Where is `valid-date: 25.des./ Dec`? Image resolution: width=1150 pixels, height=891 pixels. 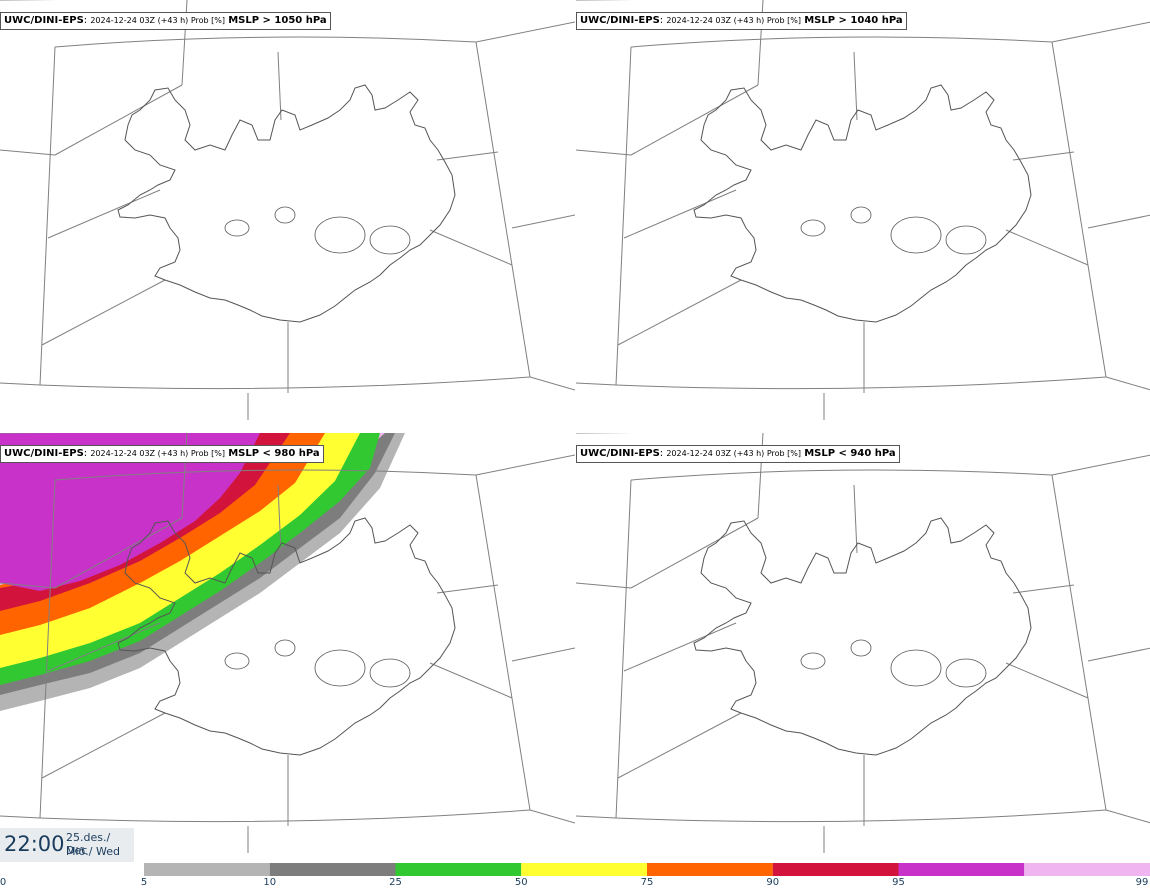
valid-date: 25.des./ Dec is located at coordinates (88, 844).